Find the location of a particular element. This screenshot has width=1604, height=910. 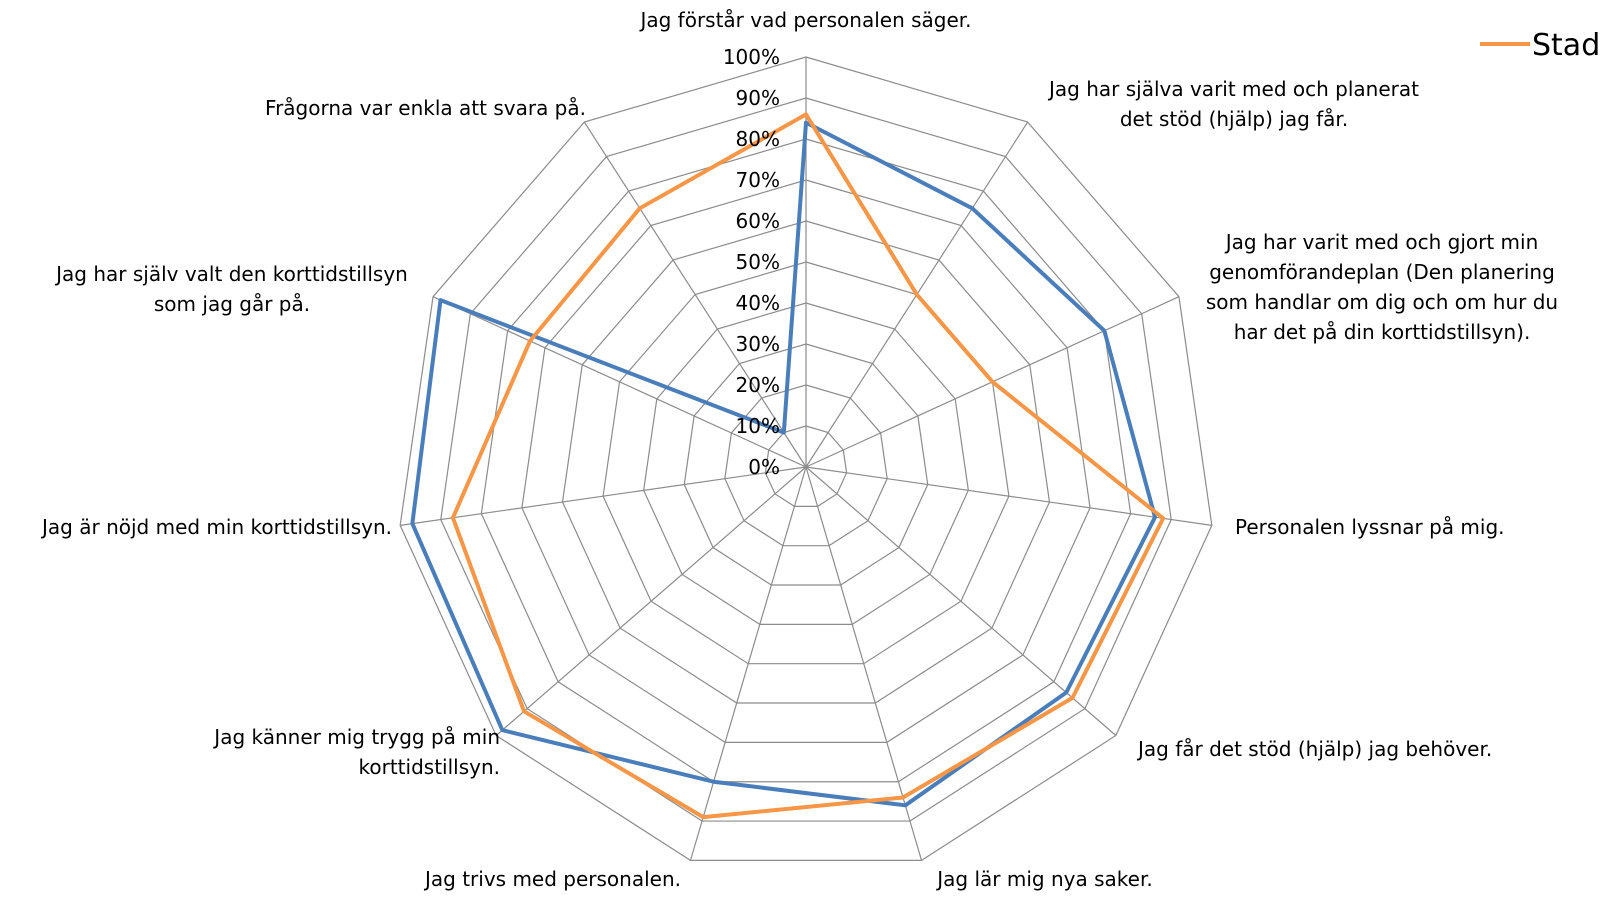

tick-label: 40% is located at coordinates (758, 303).